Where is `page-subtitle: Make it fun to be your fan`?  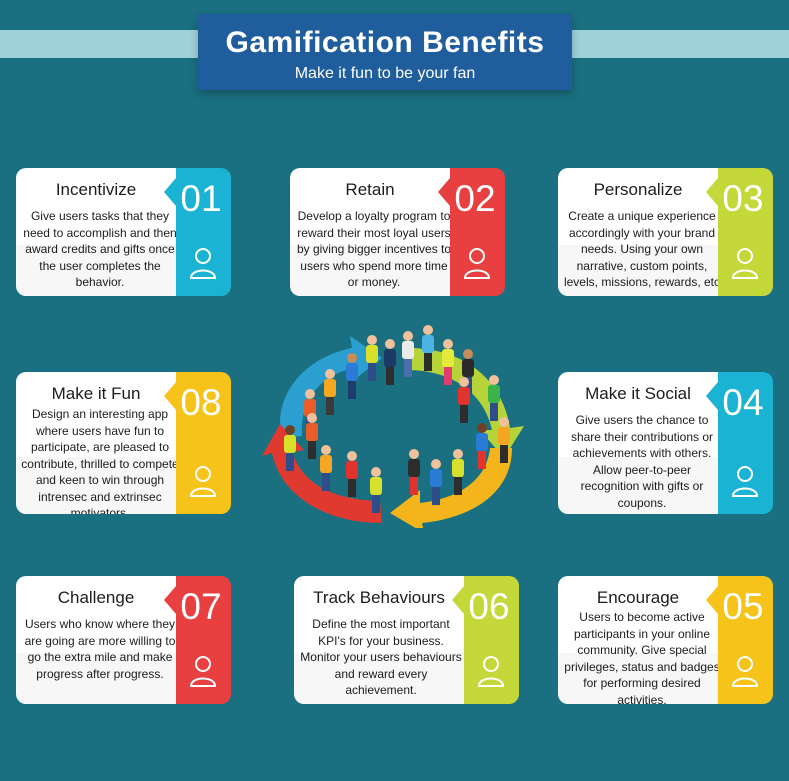
page-subtitle: Make it fun to be your fan is located at coordinates (385, 73).